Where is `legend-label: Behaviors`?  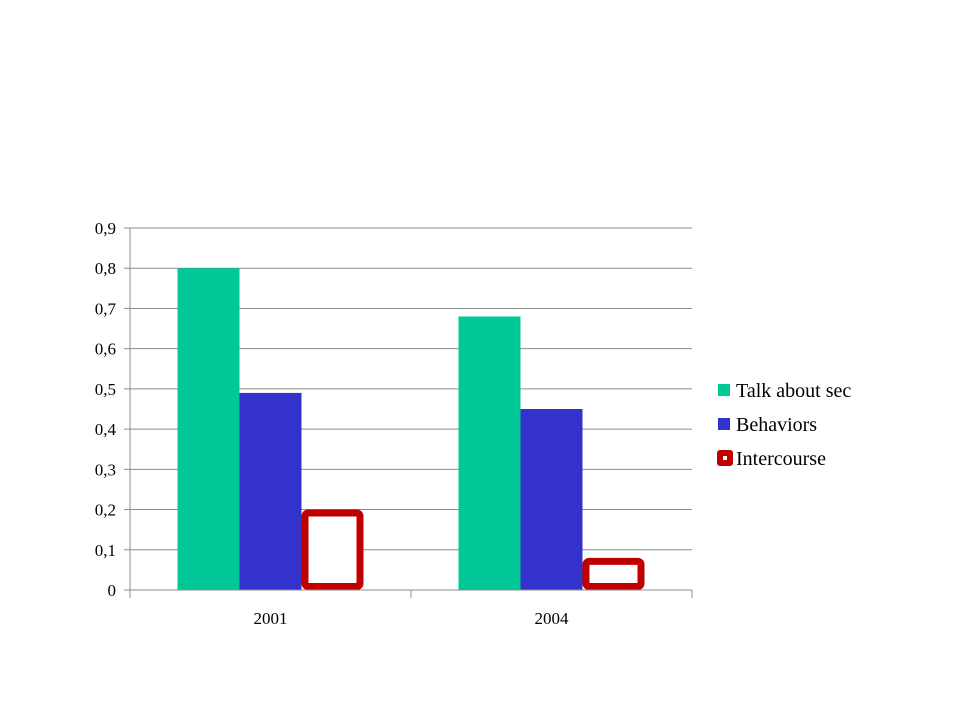 legend-label: Behaviors is located at coordinates (776, 425).